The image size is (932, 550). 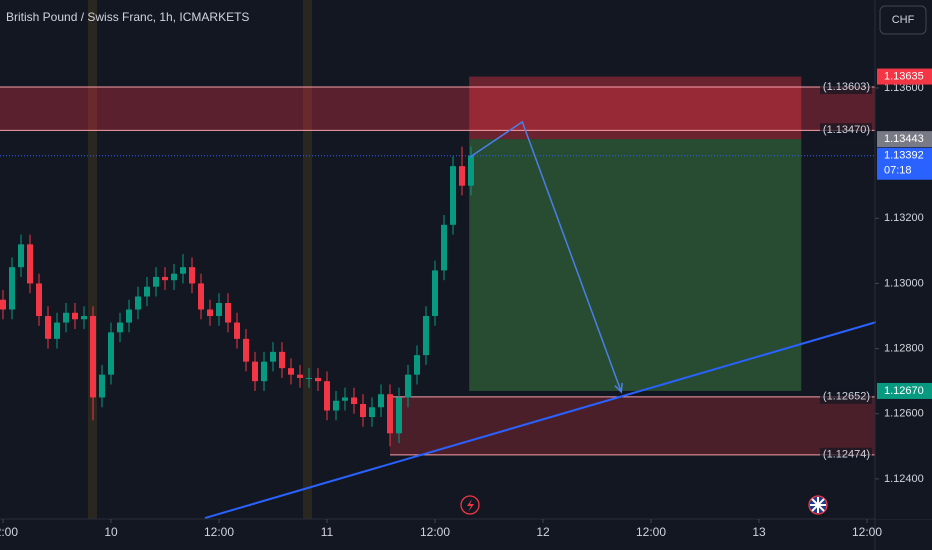 I want to click on price-label: 1.13392, so click(x=904, y=156).